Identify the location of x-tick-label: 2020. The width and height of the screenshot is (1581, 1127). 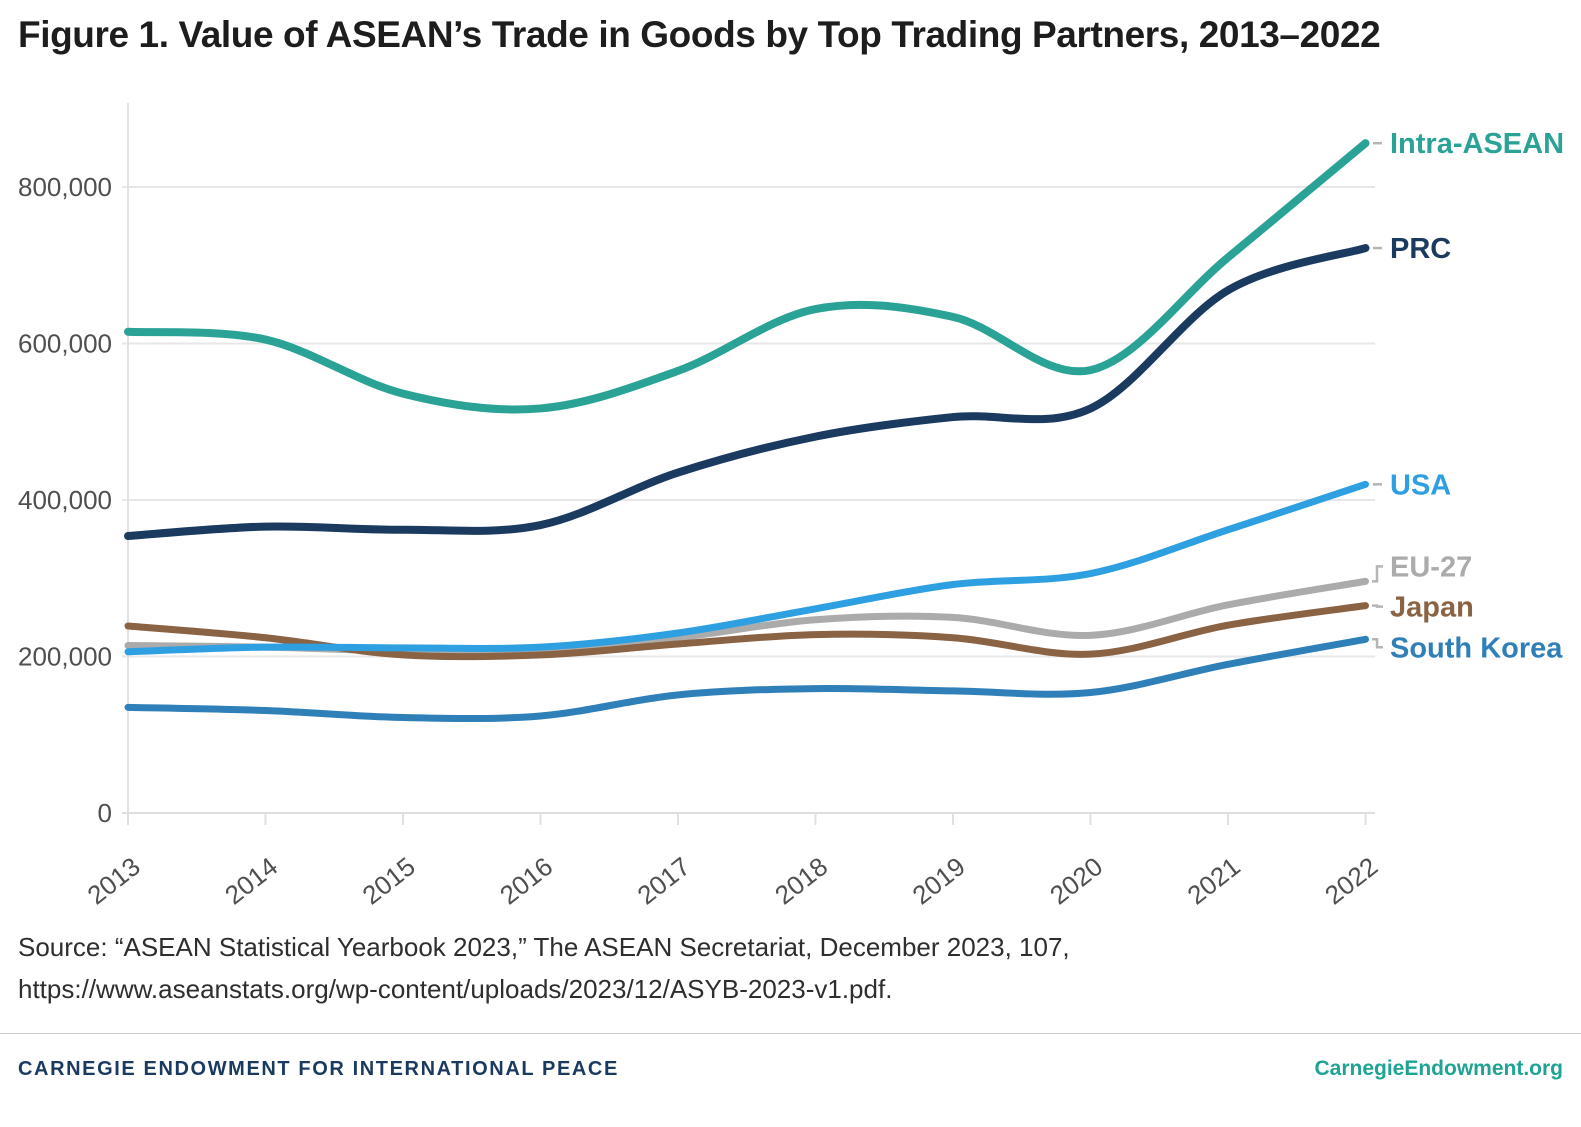
(1076, 880).